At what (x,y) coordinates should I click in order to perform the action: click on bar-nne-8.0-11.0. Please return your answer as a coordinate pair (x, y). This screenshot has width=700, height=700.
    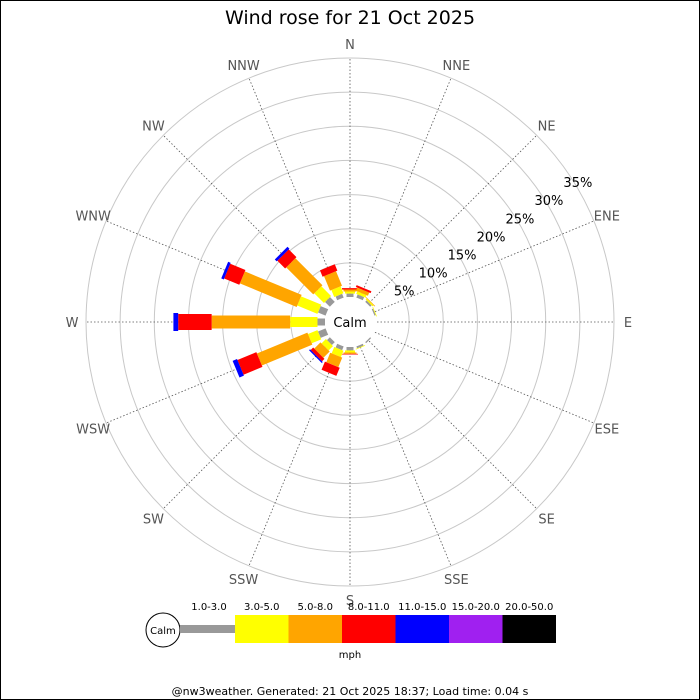
    Looking at the image, I should click on (363, 289).